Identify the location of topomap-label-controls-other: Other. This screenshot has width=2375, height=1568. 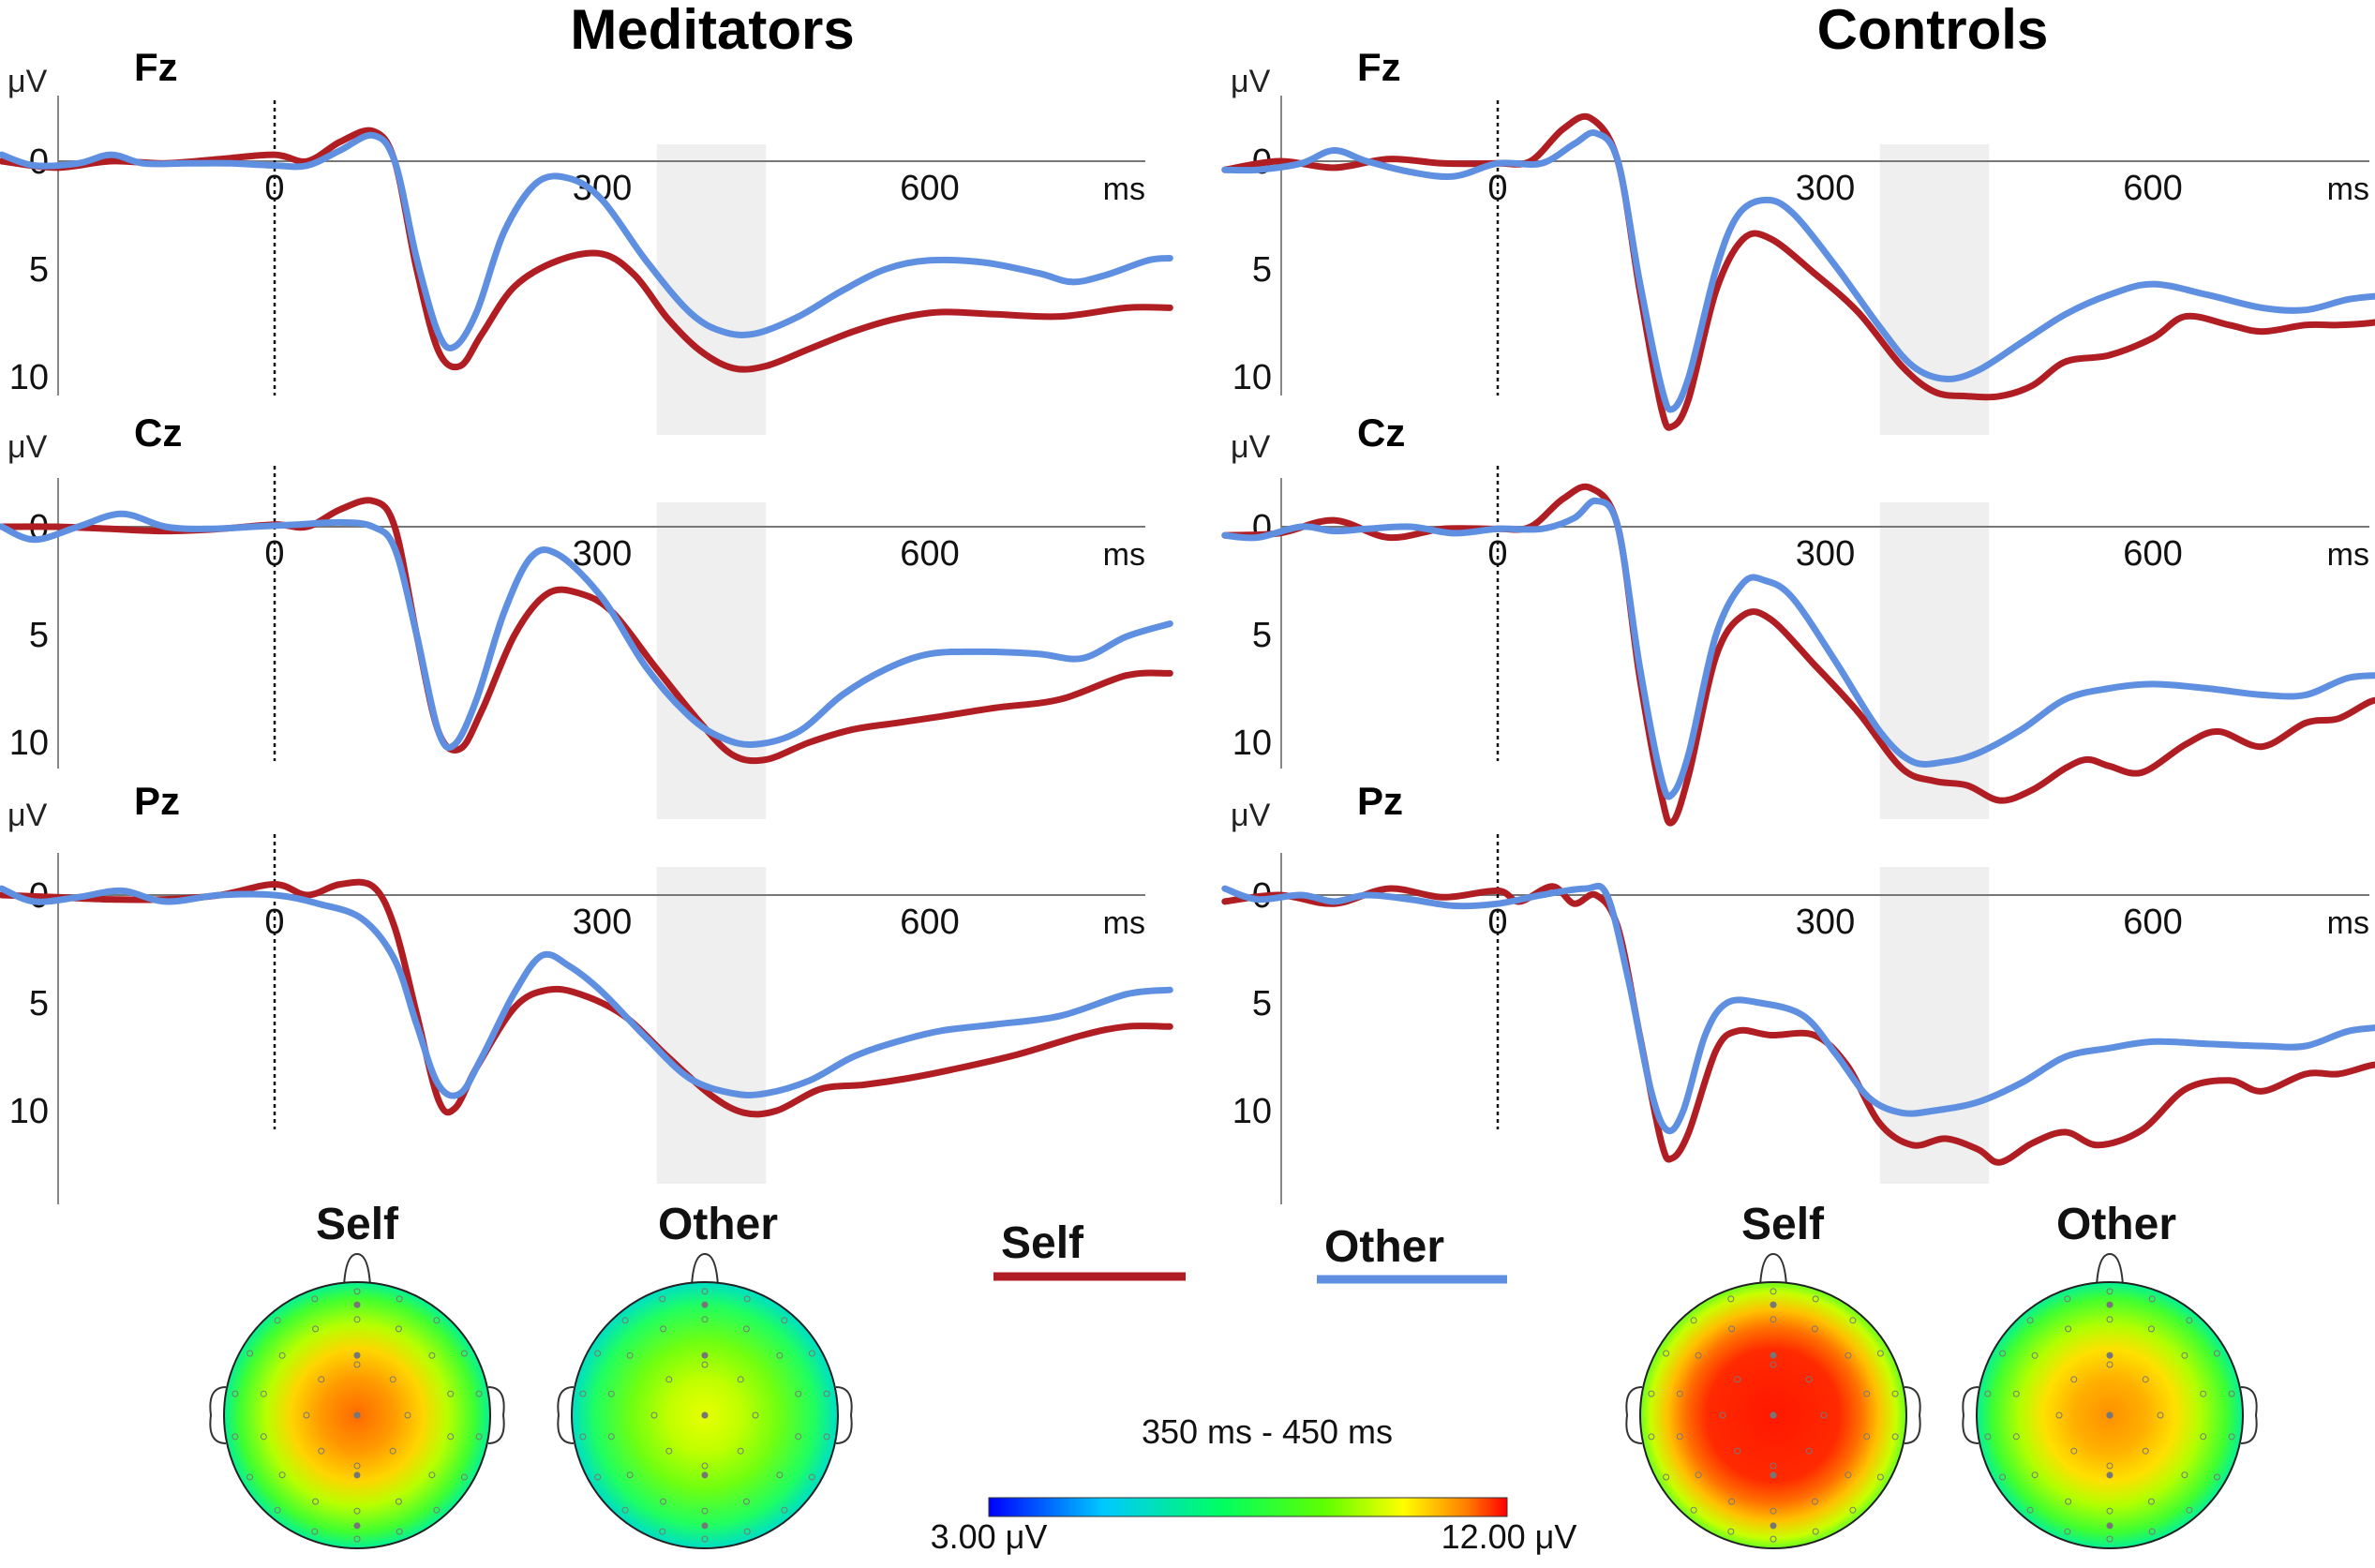
(2116, 1224).